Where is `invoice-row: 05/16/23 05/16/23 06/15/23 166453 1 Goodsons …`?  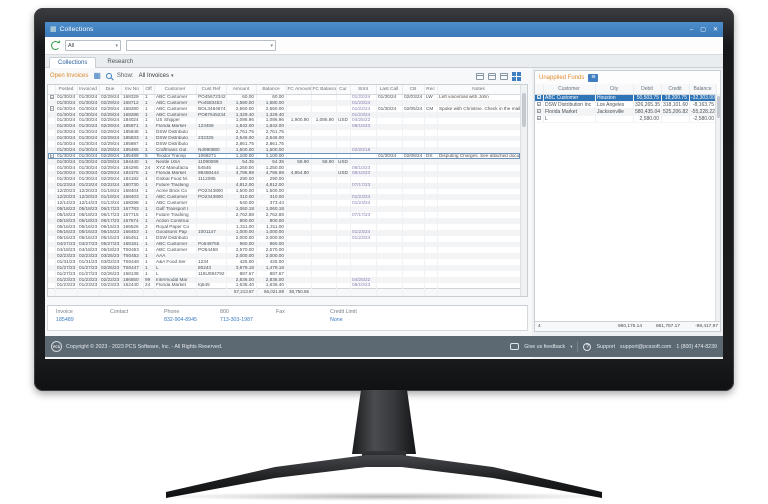 invoice-row: 05/16/23 05/16/23 06/15/23 166453 1 Goodsons … is located at coordinates (284, 232).